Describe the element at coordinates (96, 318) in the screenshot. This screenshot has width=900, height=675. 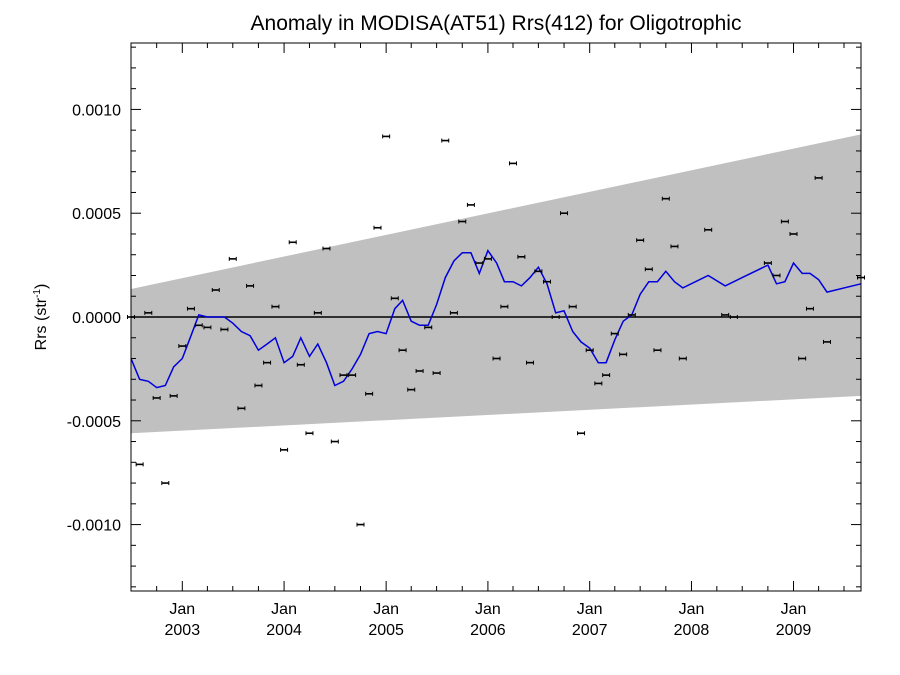
I see `y-tick-label: 0.0000` at that location.